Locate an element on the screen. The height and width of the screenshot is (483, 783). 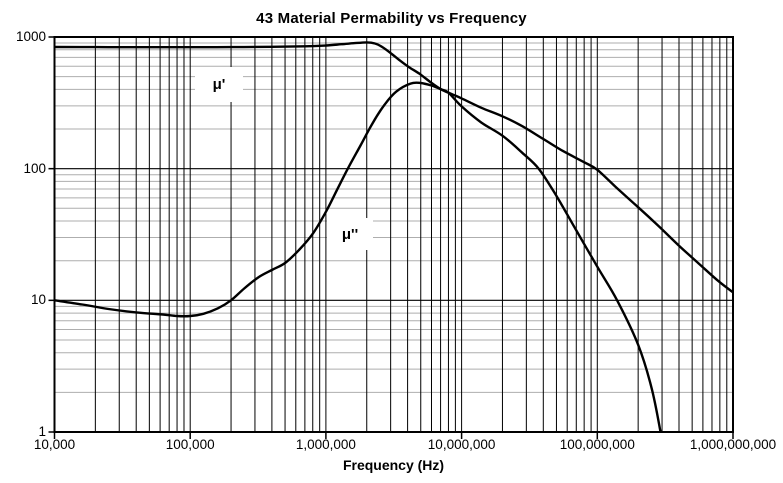
x-tick-label: 10,000 is located at coordinates (54, 444).